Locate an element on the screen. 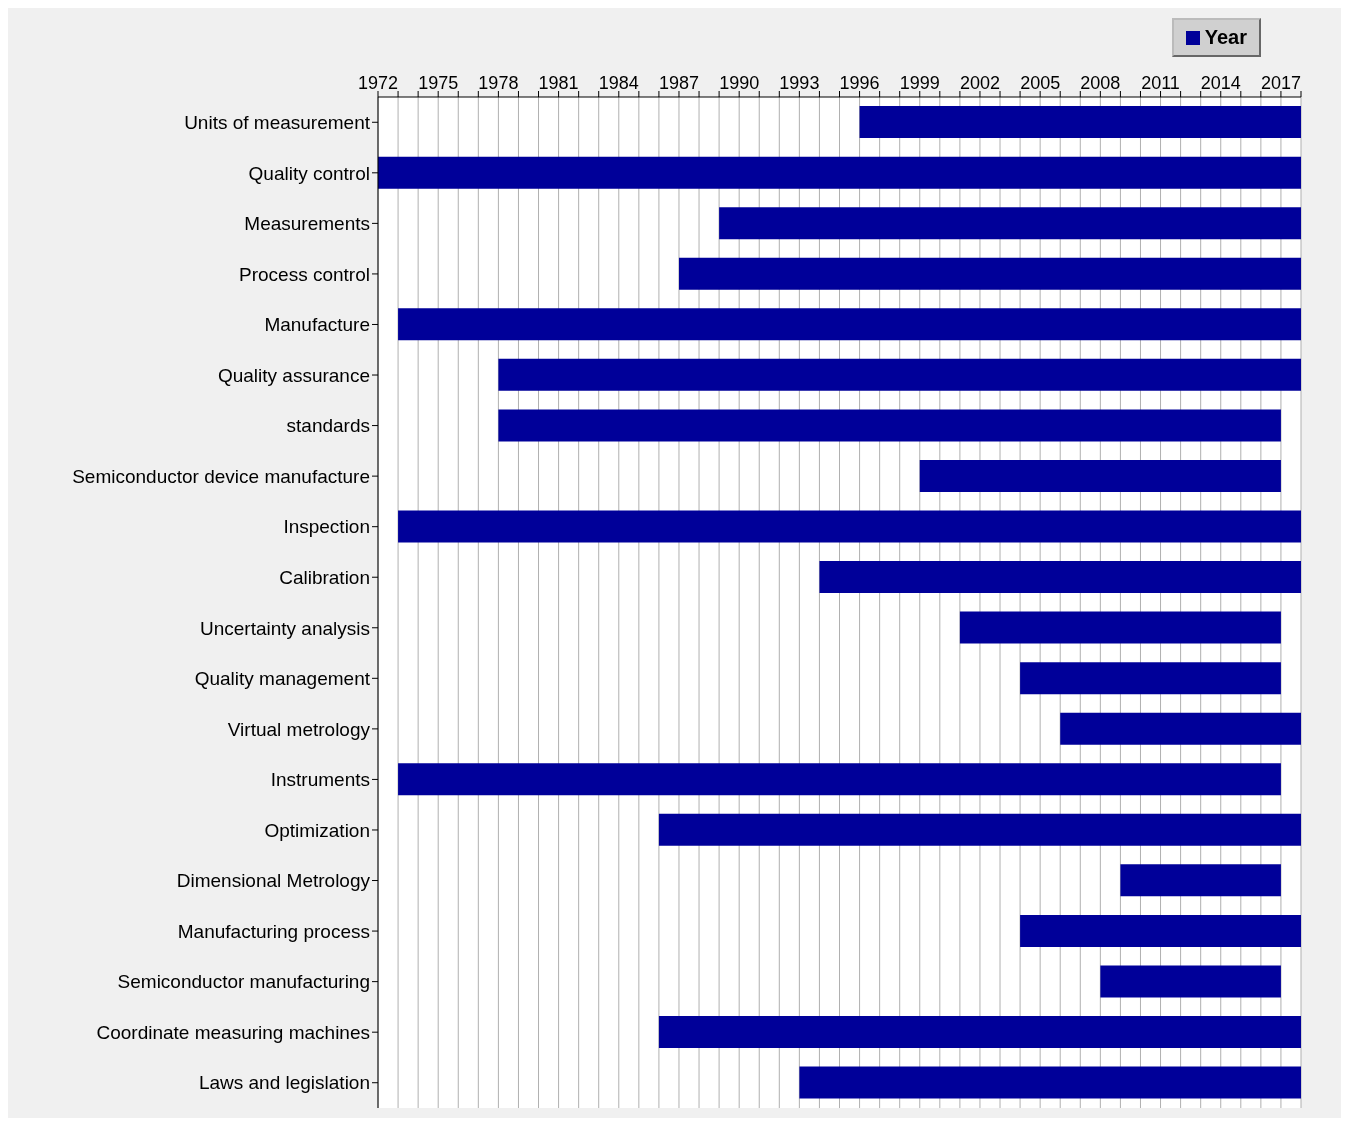 The height and width of the screenshot is (1133, 1349). y-tick-label: Semiconductor device manufacture is located at coordinates (221, 476).